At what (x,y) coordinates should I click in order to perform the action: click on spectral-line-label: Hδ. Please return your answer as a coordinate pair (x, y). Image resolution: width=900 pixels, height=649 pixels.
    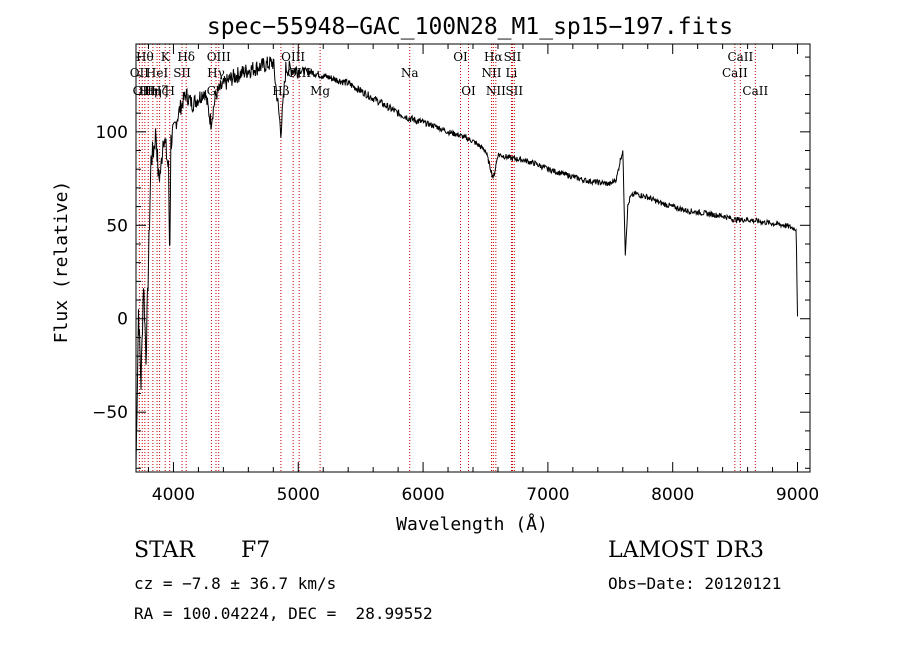
    Looking at the image, I should click on (186, 57).